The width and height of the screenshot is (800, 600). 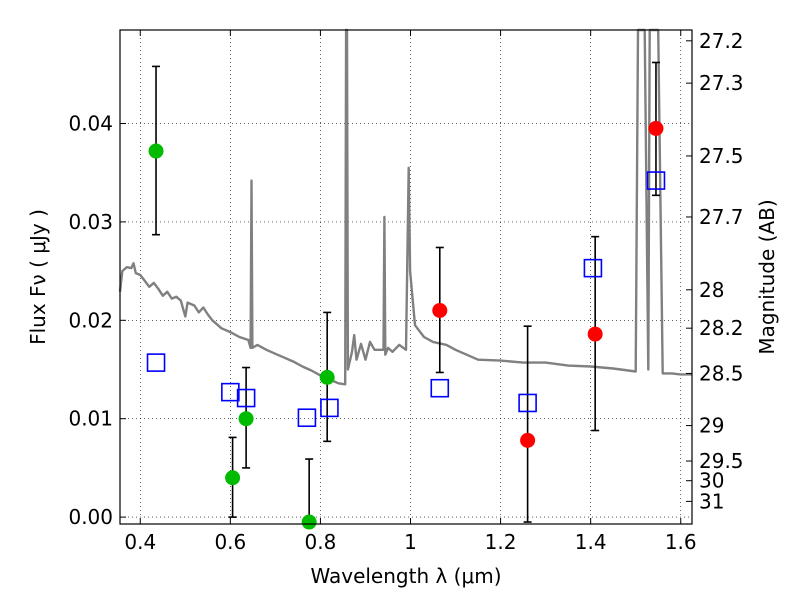 What do you see at coordinates (140, 542) in the screenshot?
I see `x-tick-label: 0.4` at bounding box center [140, 542].